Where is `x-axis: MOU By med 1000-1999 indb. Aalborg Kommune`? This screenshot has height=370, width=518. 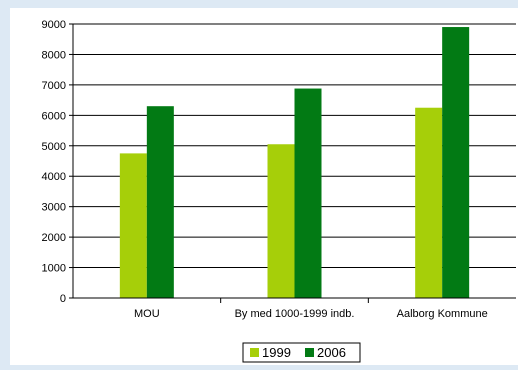
x-axis: MOU By med 1000-1999 indb. Aalborg Kommune is located at coordinates (294, 308).